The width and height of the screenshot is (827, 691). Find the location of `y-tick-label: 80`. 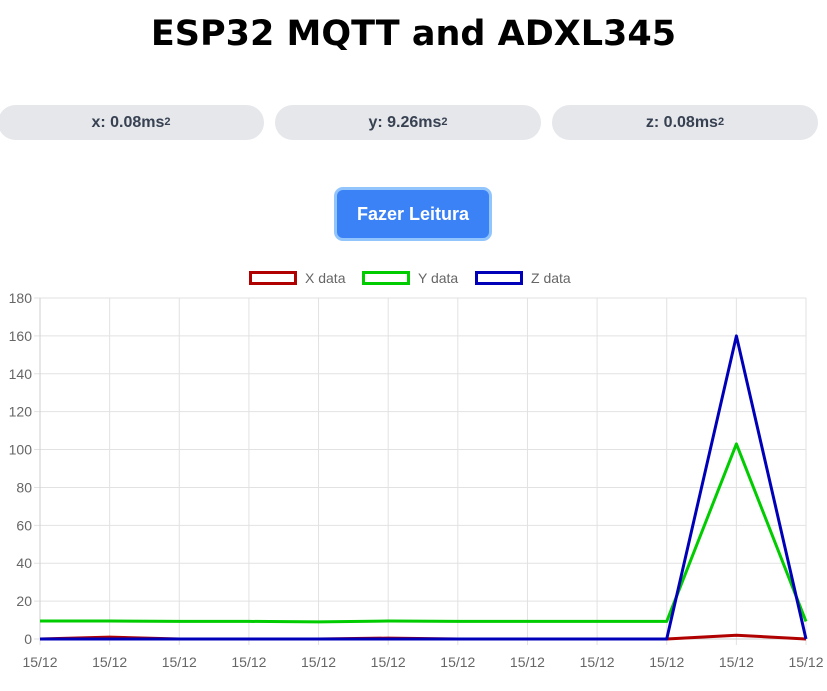

y-tick-label: 80 is located at coordinates (24, 487).